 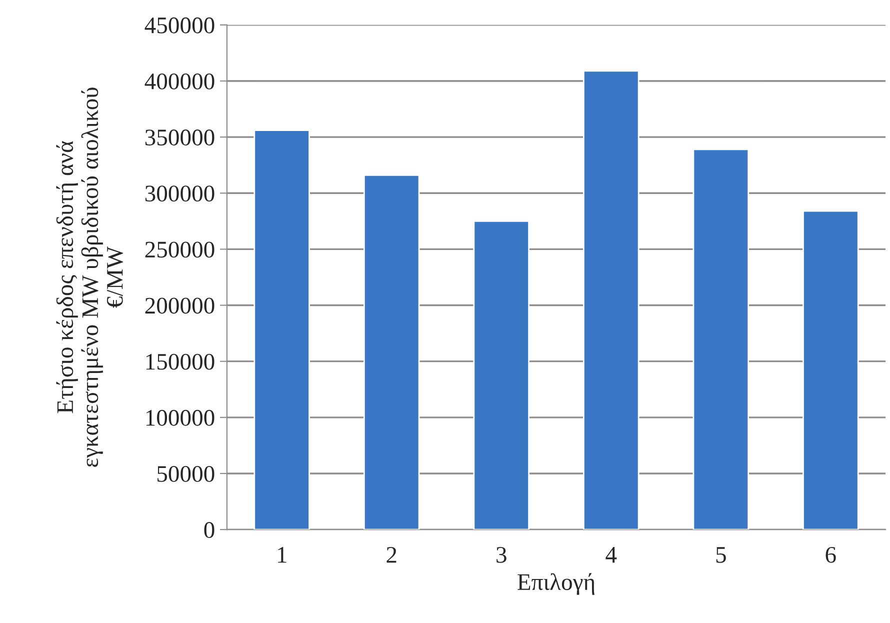 What do you see at coordinates (180, 418) in the screenshot?
I see `y-tick-label: 100000` at bounding box center [180, 418].